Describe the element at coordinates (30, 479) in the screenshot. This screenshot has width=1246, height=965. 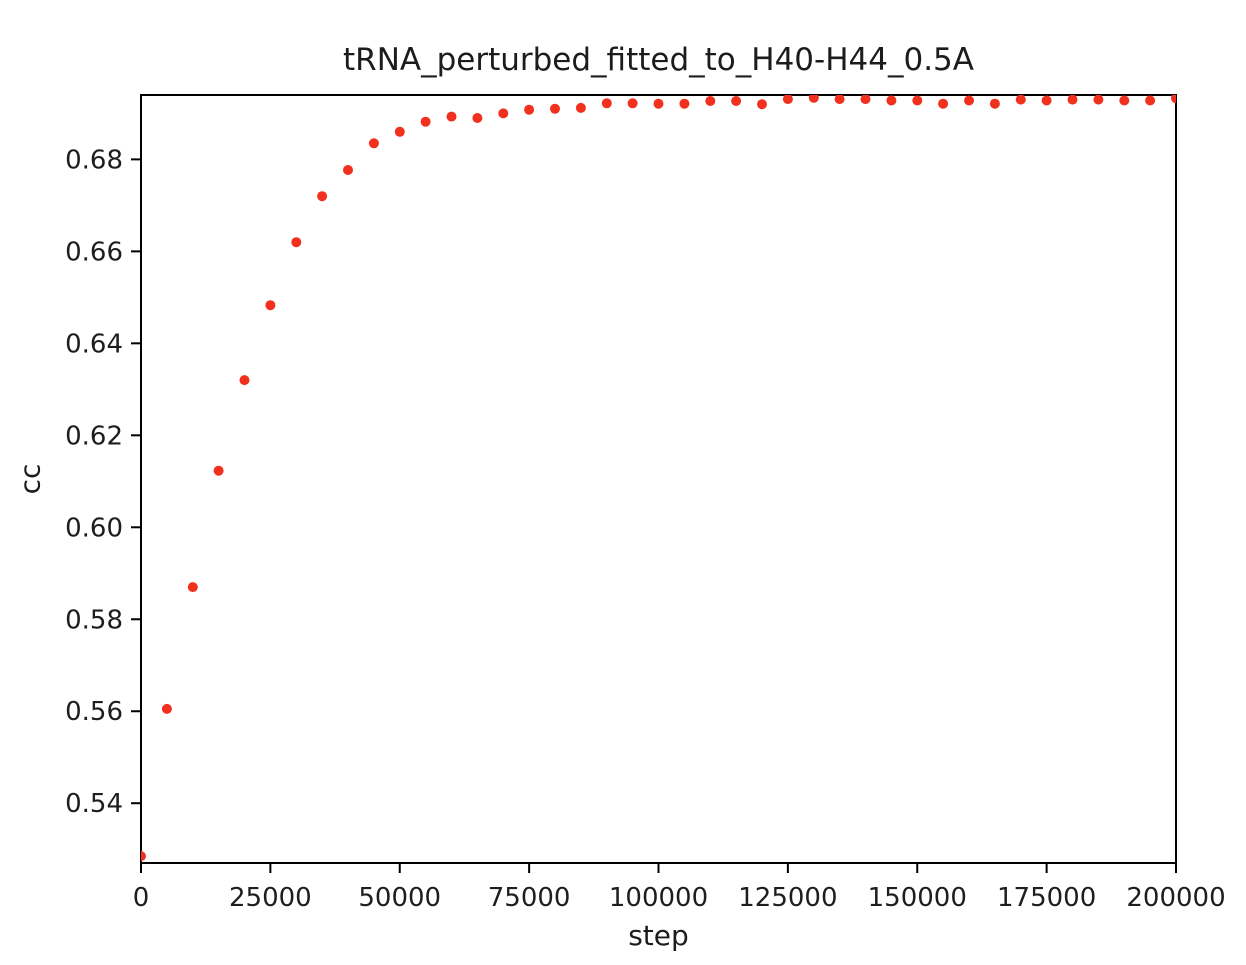
I see `y-axis-label: cc` at that location.